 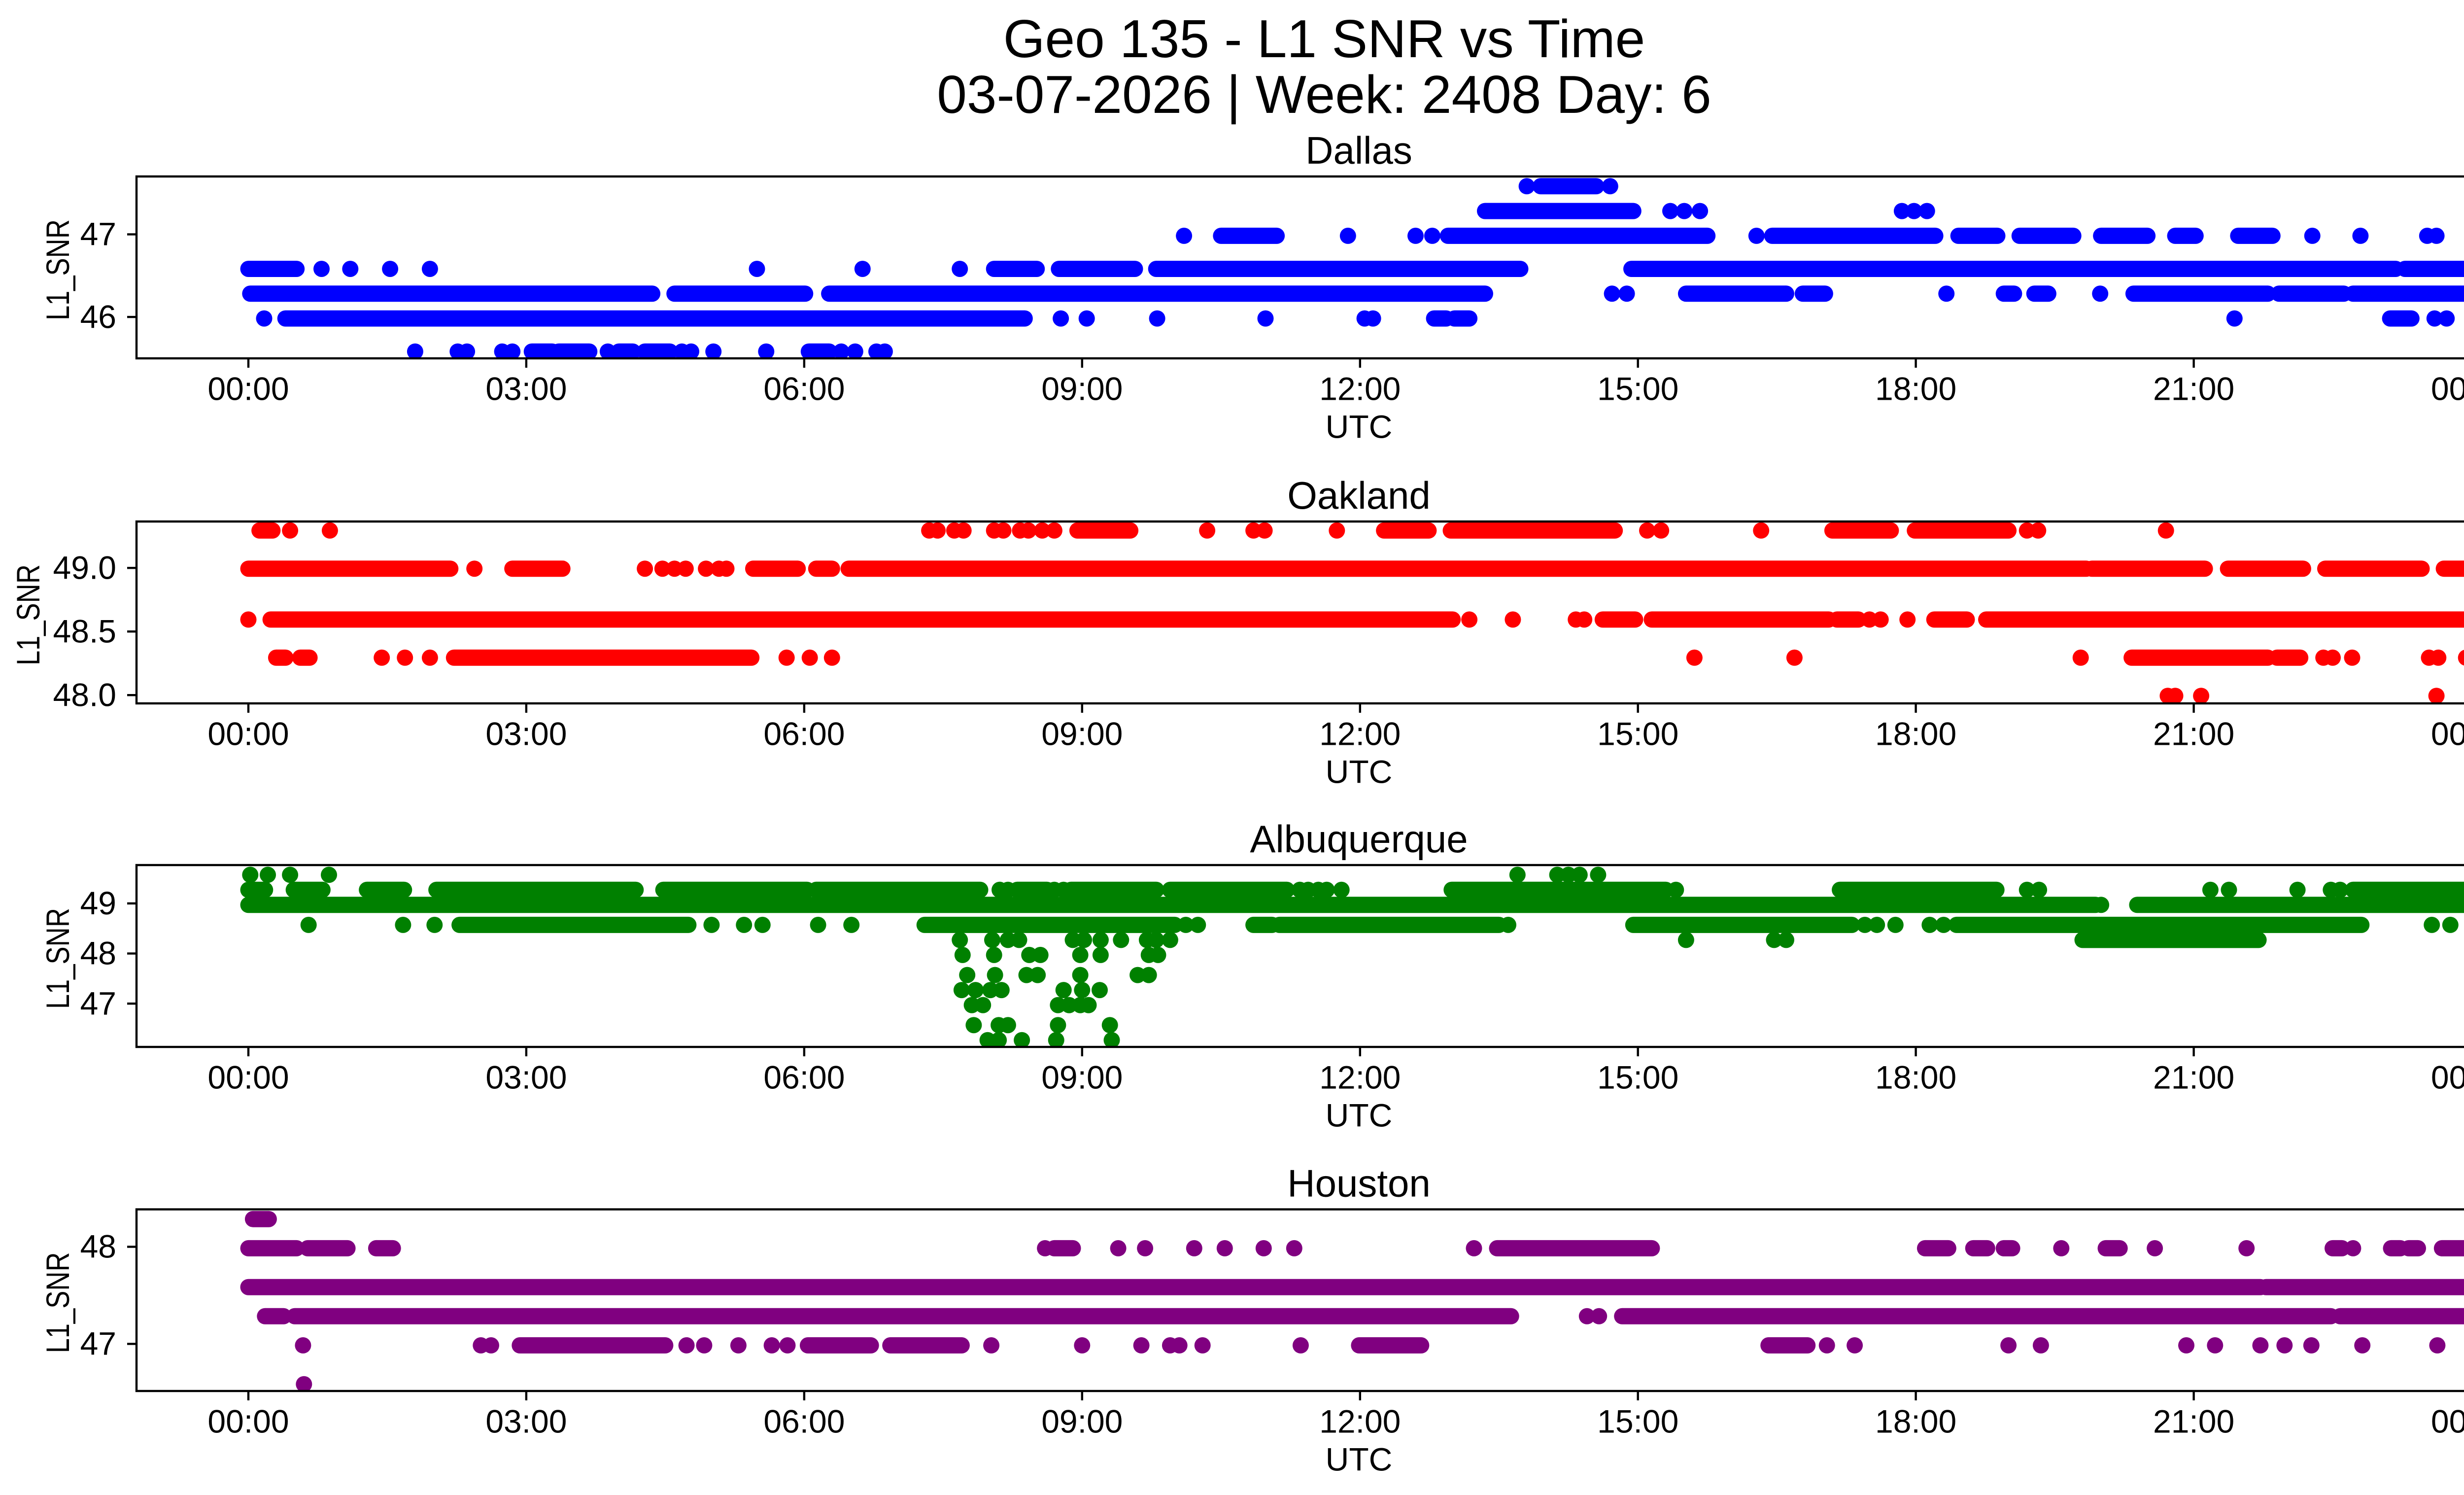 I want to click on svg-text: Oakland, so click(x=1359, y=495).